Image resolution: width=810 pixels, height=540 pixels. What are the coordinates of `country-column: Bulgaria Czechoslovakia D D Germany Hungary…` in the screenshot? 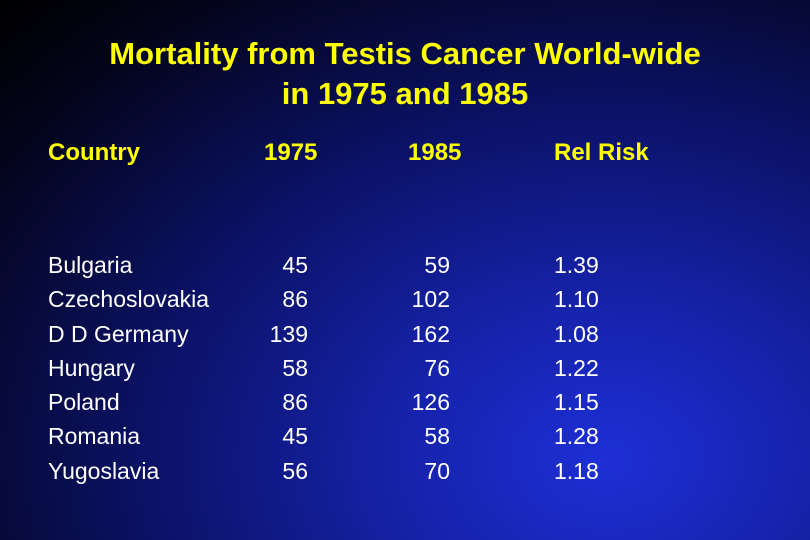 It's located at (148, 368).